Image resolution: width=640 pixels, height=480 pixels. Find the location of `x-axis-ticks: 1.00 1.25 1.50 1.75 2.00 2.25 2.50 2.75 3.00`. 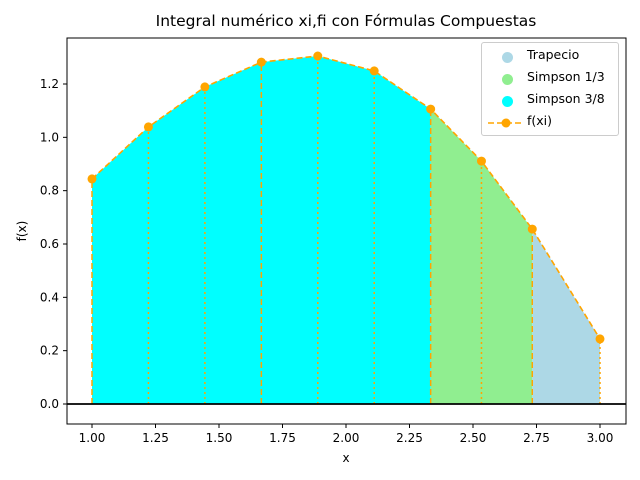

x-axis-ticks: 1.00 1.25 1.50 1.75 2.00 2.25 2.50 2.75 3.00 is located at coordinates (346, 434).